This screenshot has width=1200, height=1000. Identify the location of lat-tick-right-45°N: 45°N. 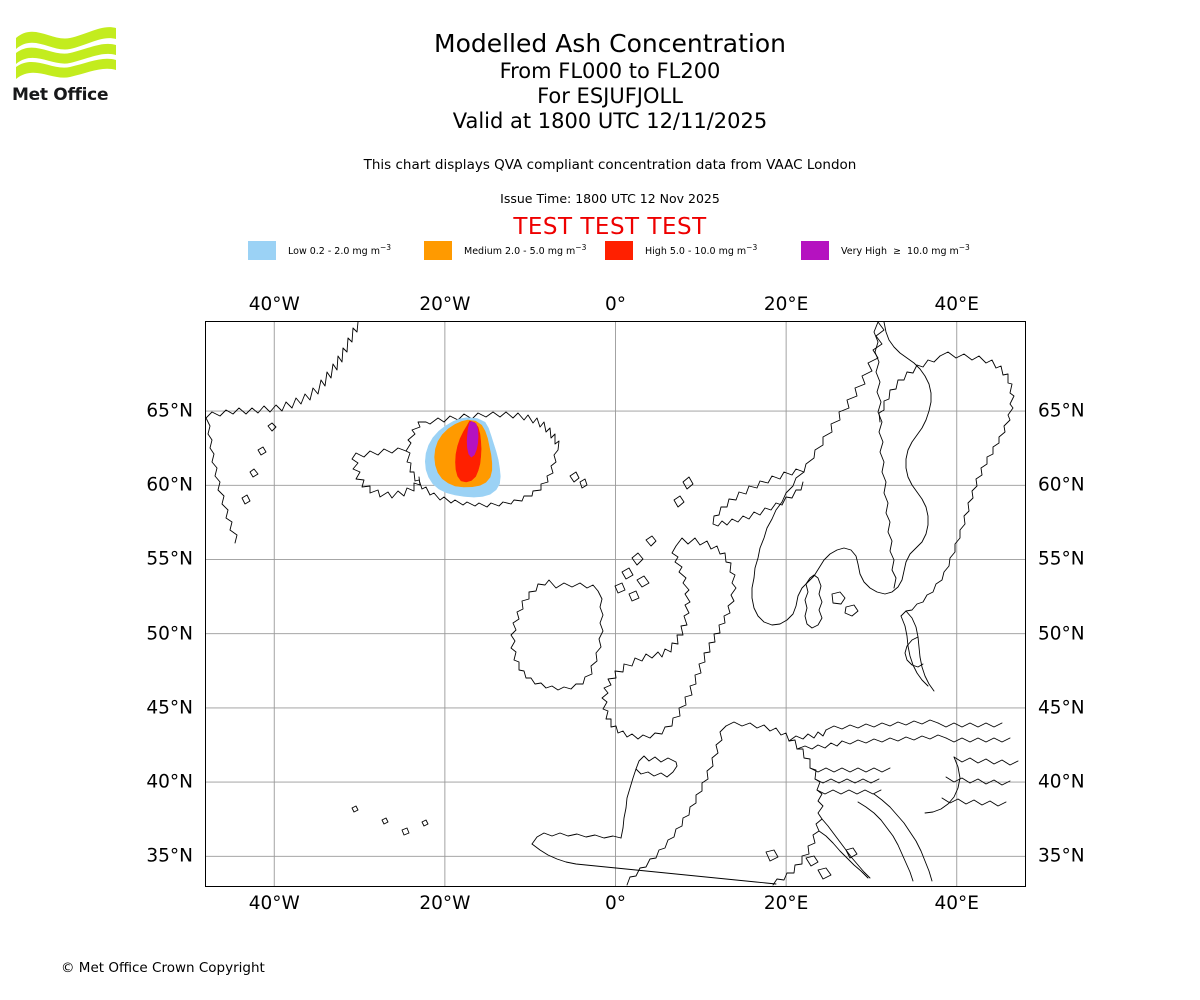
(1061, 708).